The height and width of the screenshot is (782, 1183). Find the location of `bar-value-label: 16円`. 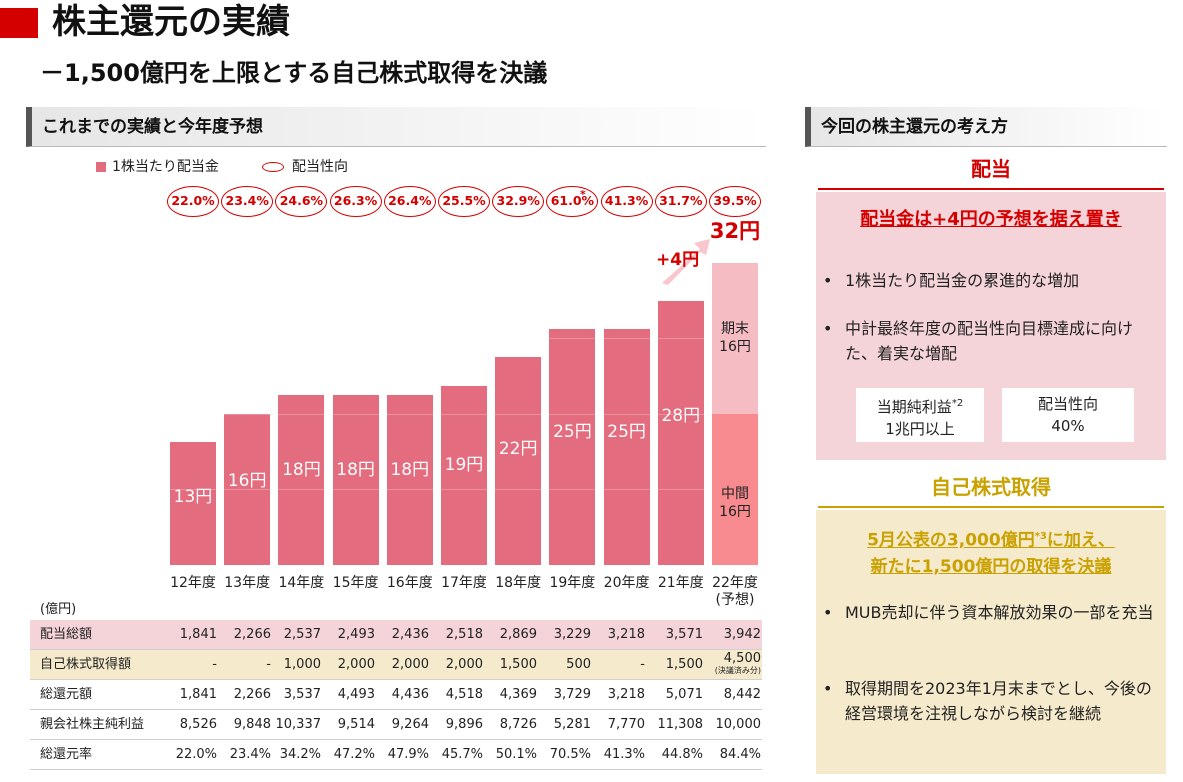

bar-value-label: 16円 is located at coordinates (247, 480).